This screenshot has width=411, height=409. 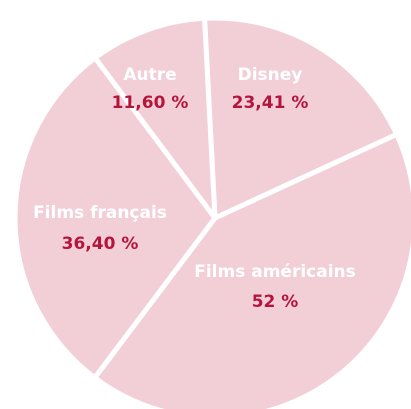 What do you see at coordinates (149, 75) in the screenshot?
I see `slice-label: Autre` at bounding box center [149, 75].